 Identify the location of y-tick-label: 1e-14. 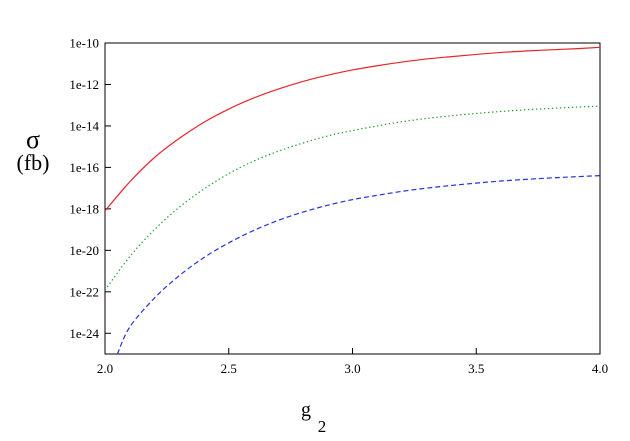
(84, 125).